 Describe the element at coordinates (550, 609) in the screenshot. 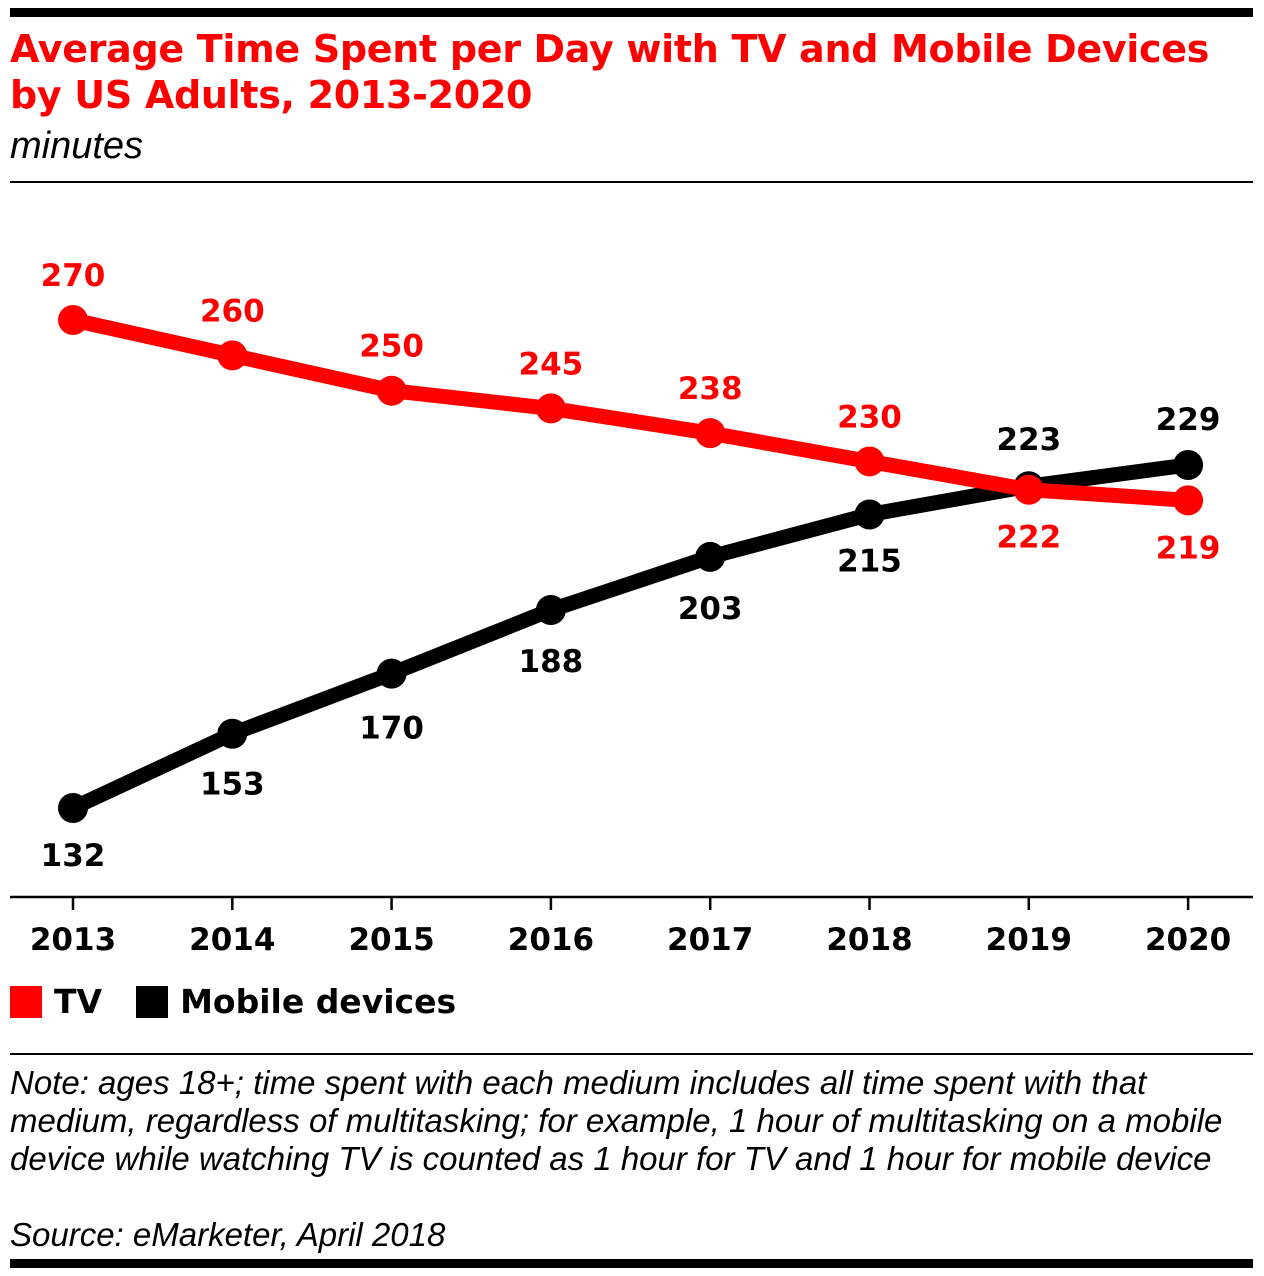

I see `data-point-mobile-devices-2016` at that location.